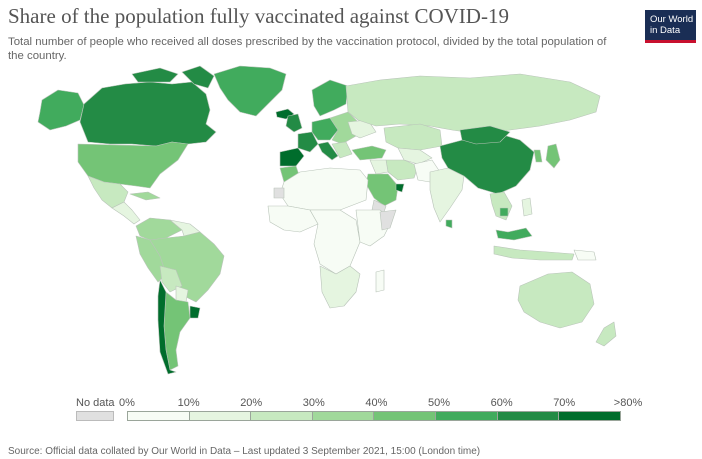  Describe the element at coordinates (324, 189) in the screenshot. I see `region-north-africa` at that location.